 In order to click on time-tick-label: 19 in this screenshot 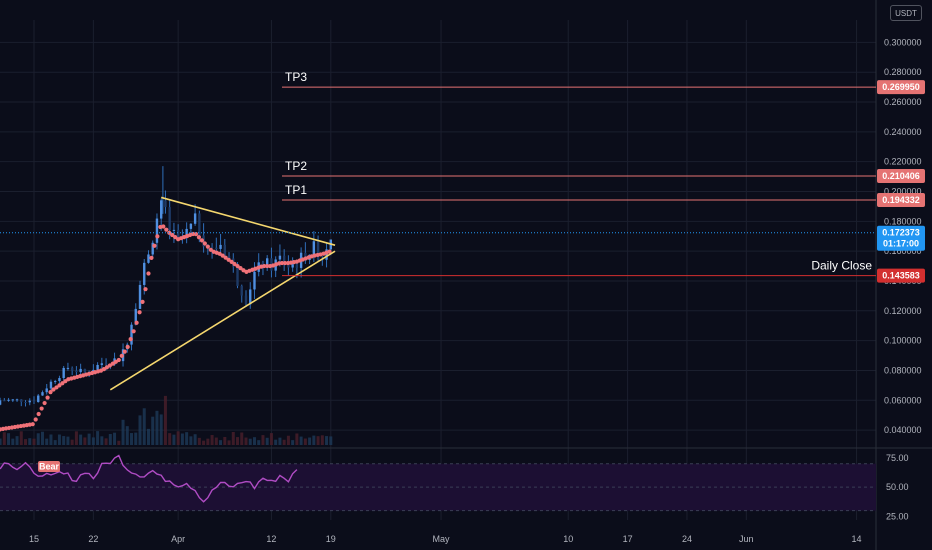, I will do `click(331, 539)`.